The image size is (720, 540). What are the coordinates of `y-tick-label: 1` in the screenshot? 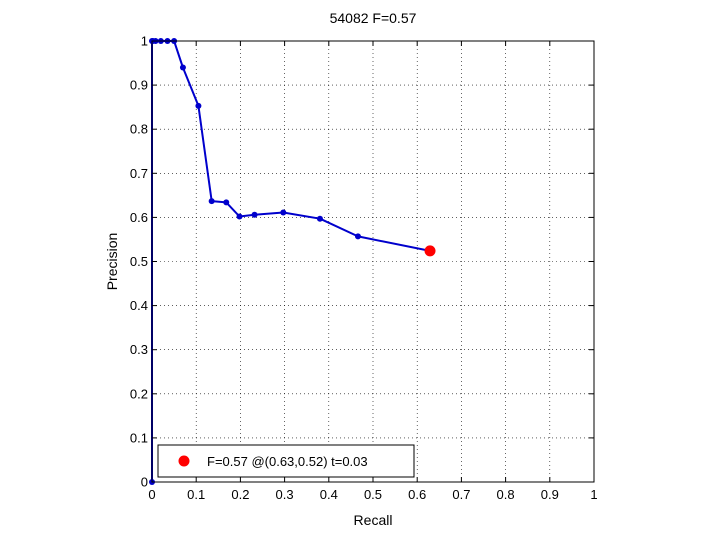 It's located at (144, 41).